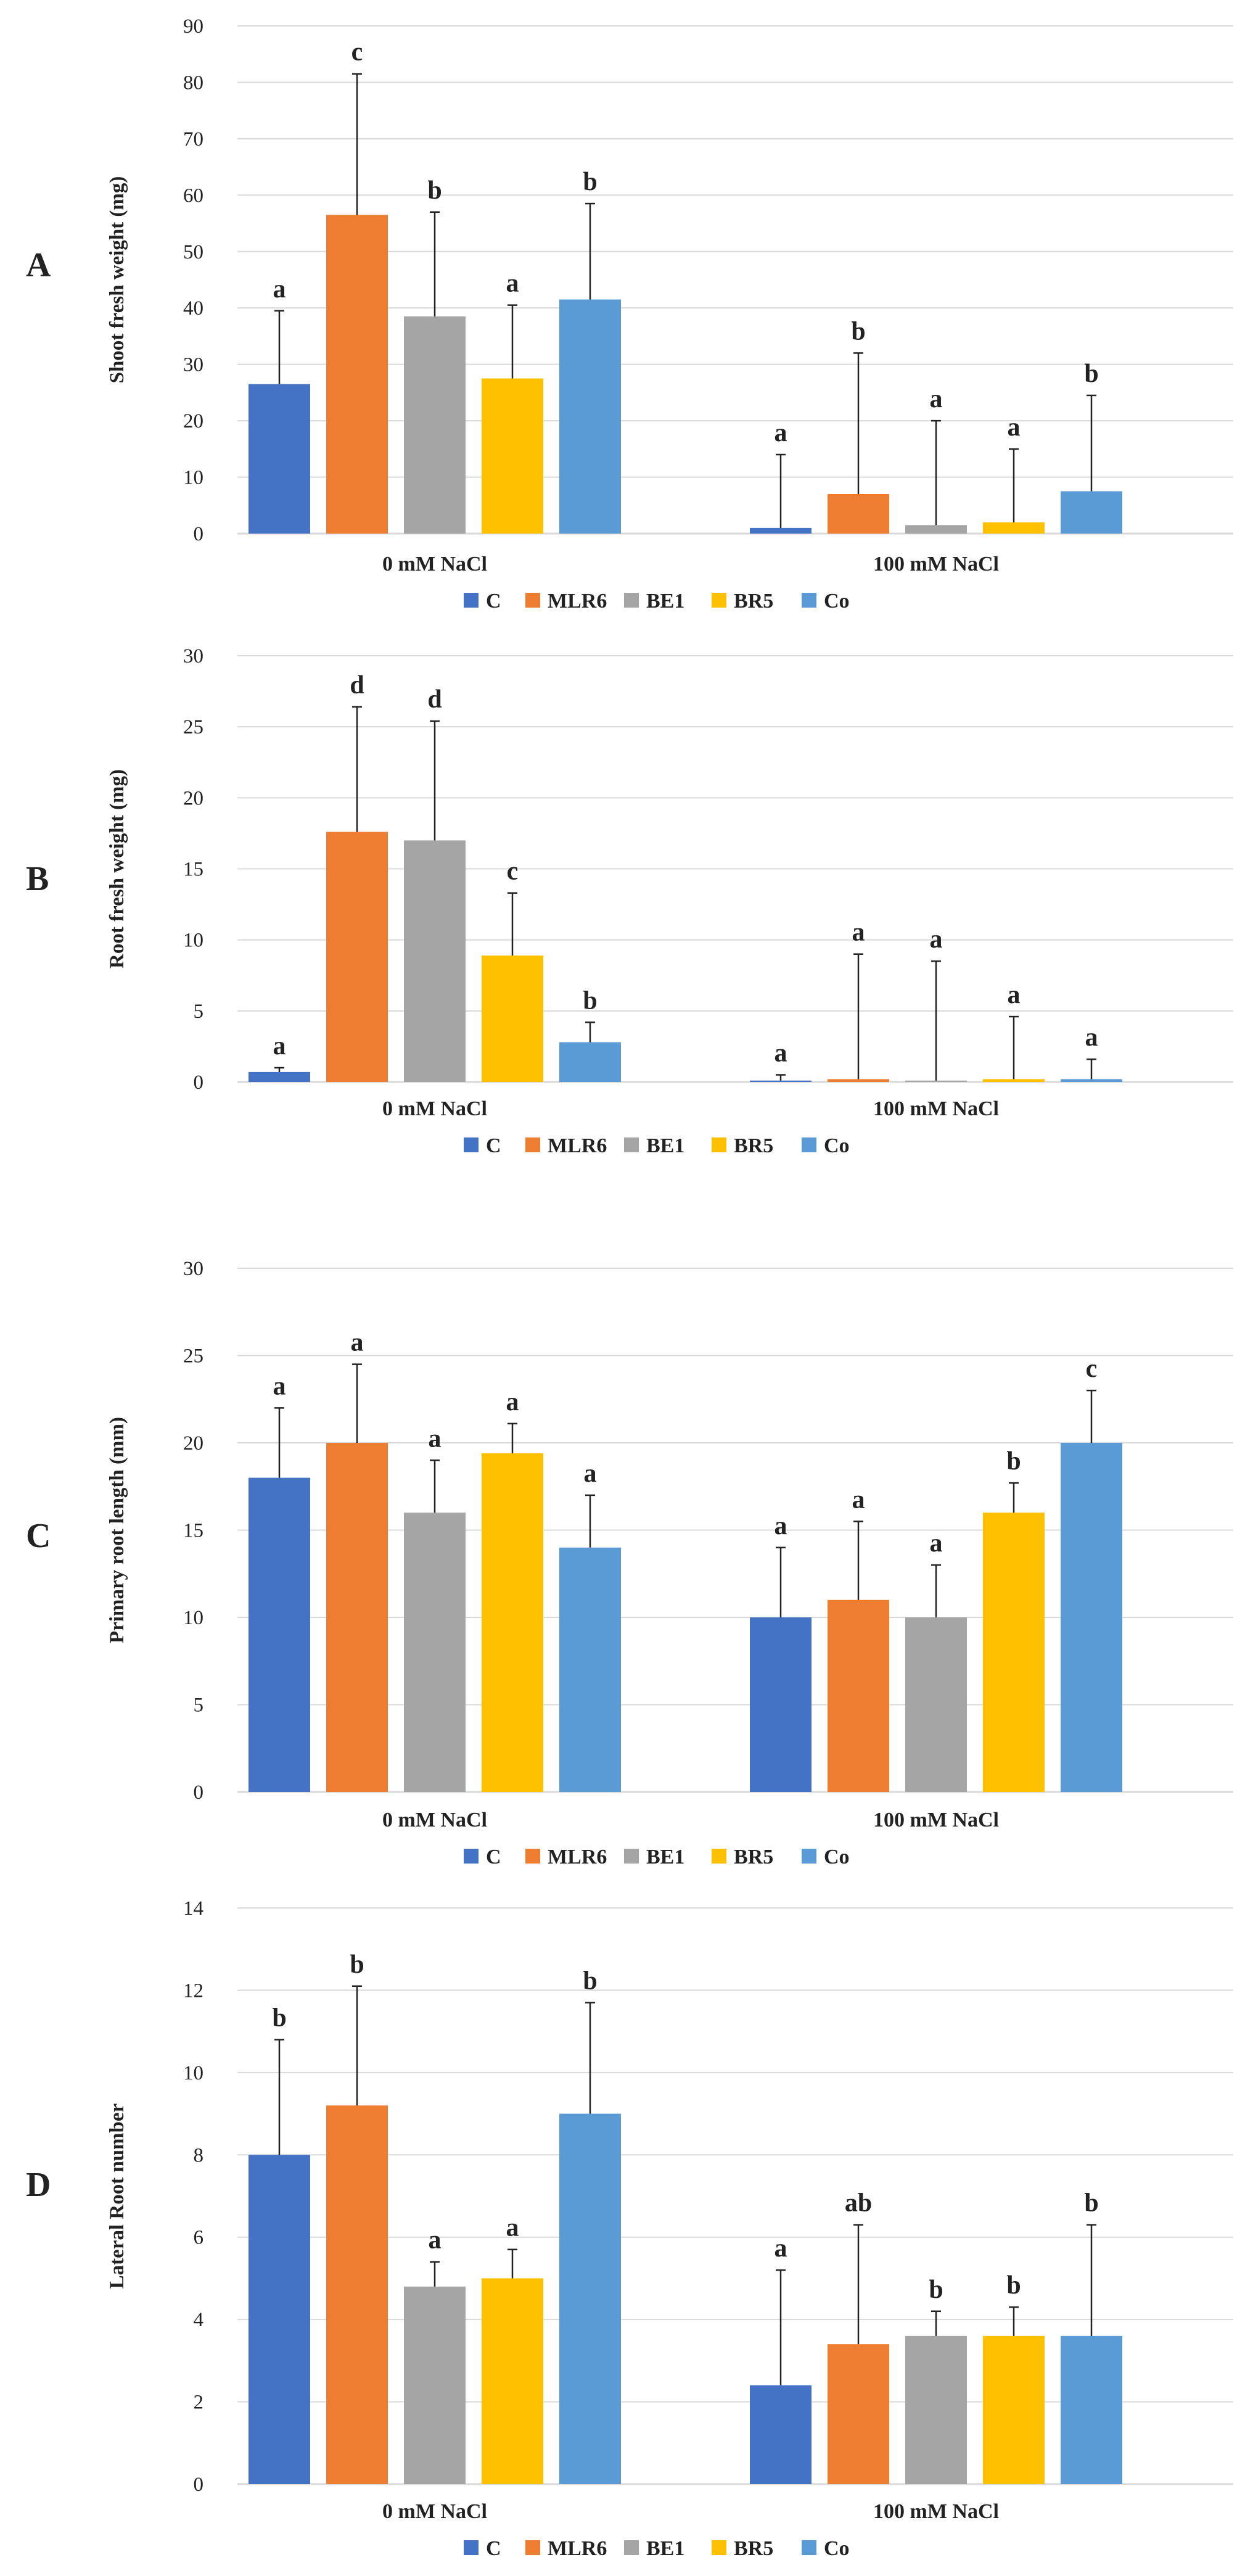 Image resolution: width=1245 pixels, height=2576 pixels. Describe the element at coordinates (193, 1990) in the screenshot. I see `y-tick-label: 12` at that location.